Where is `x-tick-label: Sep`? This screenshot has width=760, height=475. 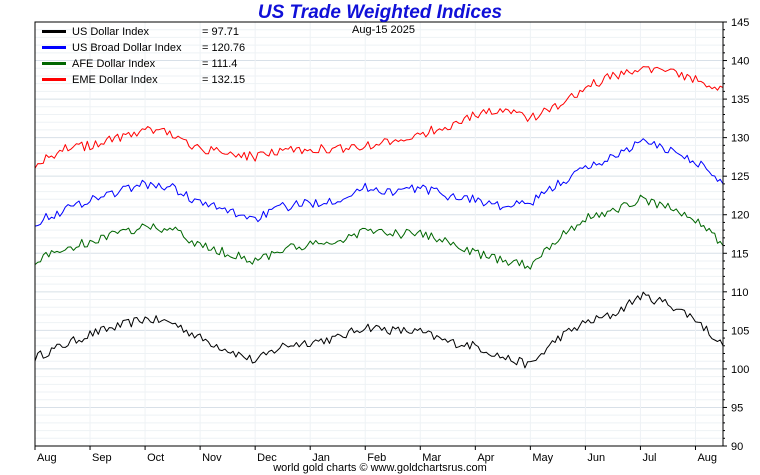
x-tick-label: Sep is located at coordinates (102, 458).